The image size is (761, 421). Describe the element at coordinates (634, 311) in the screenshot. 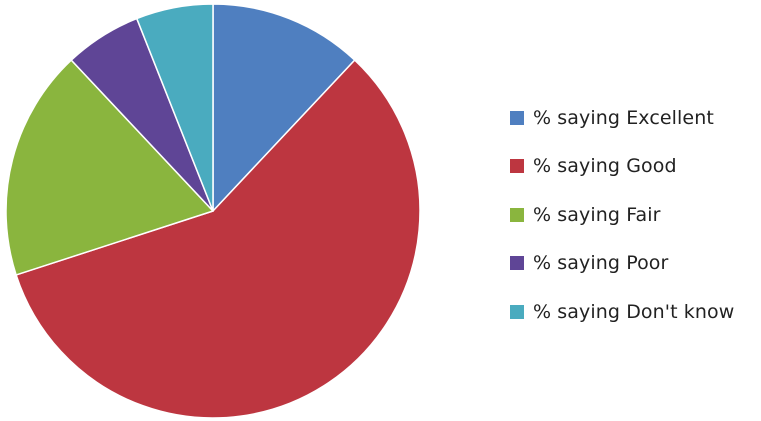

I see `legend-label-don-t-know: % saying Don't know` at that location.